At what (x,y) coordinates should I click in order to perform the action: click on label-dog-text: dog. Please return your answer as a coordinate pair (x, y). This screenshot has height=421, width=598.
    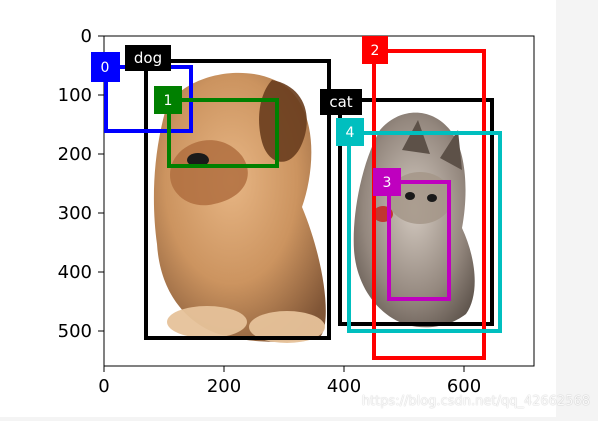
    Looking at the image, I should click on (148, 58).